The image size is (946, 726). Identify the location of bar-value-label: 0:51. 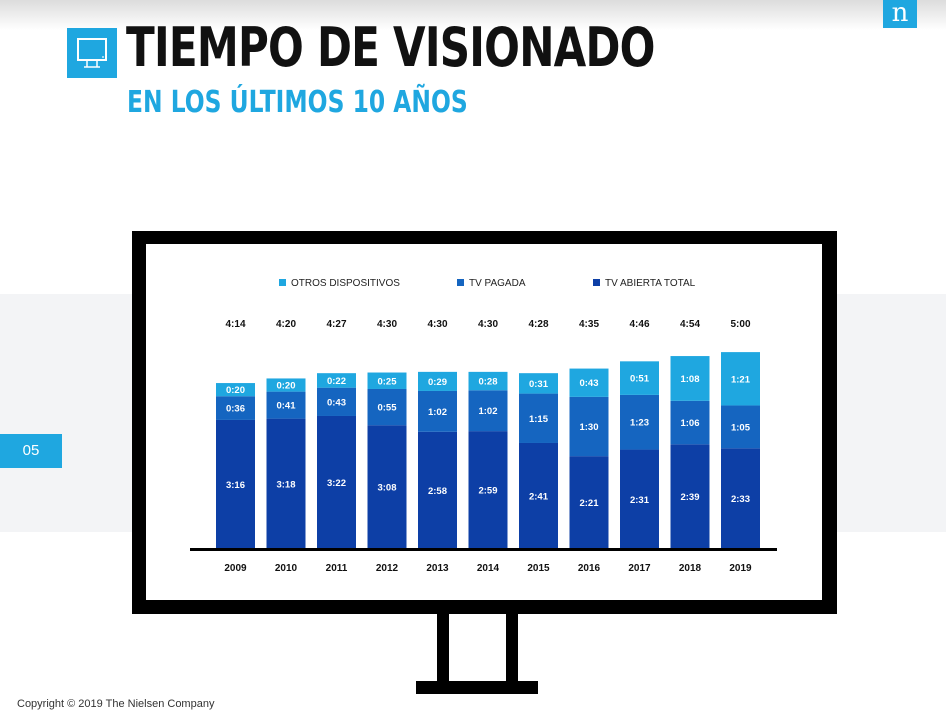
(640, 379).